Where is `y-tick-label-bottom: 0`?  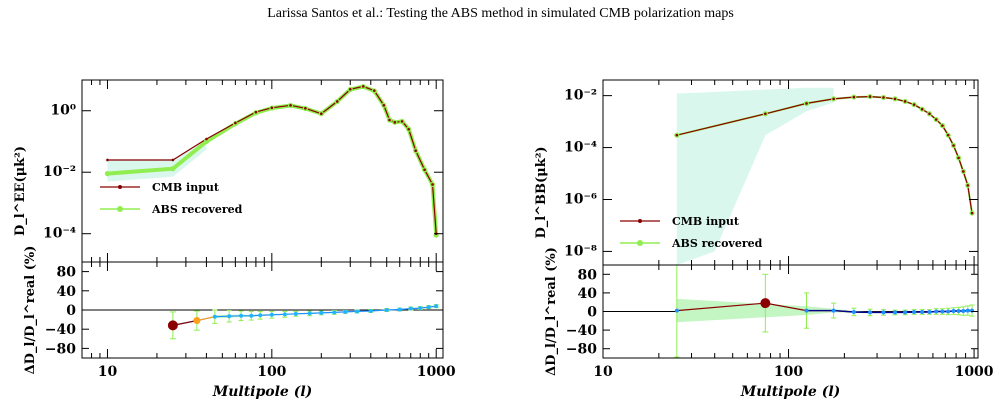
y-tick-label-bottom: 0 is located at coordinates (71, 311).